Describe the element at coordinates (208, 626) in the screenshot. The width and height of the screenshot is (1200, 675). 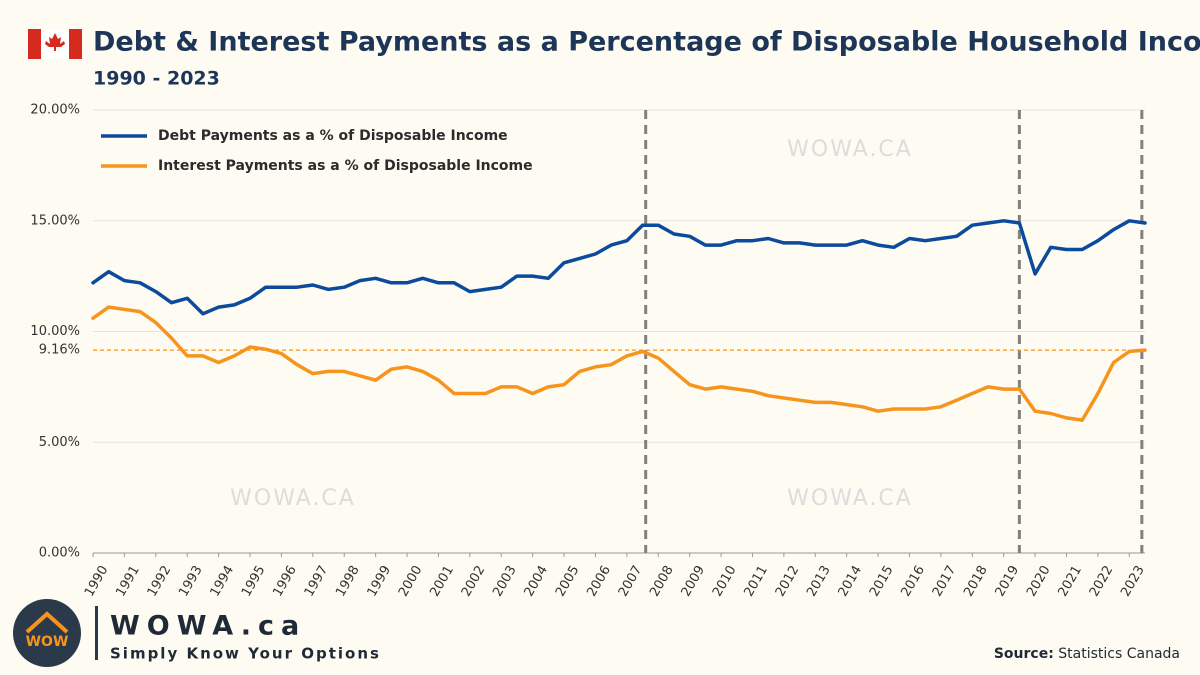
I see `brand-name: WOWA.ca` at that location.